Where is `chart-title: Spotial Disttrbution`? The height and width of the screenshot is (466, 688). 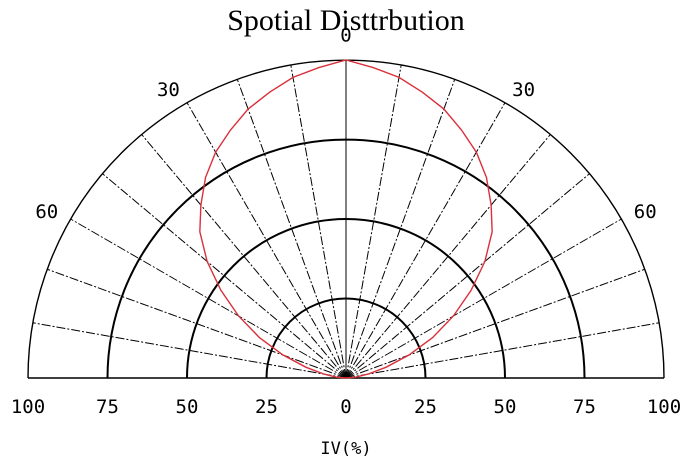
chart-title: Spotial Disttrbution is located at coordinates (346, 20).